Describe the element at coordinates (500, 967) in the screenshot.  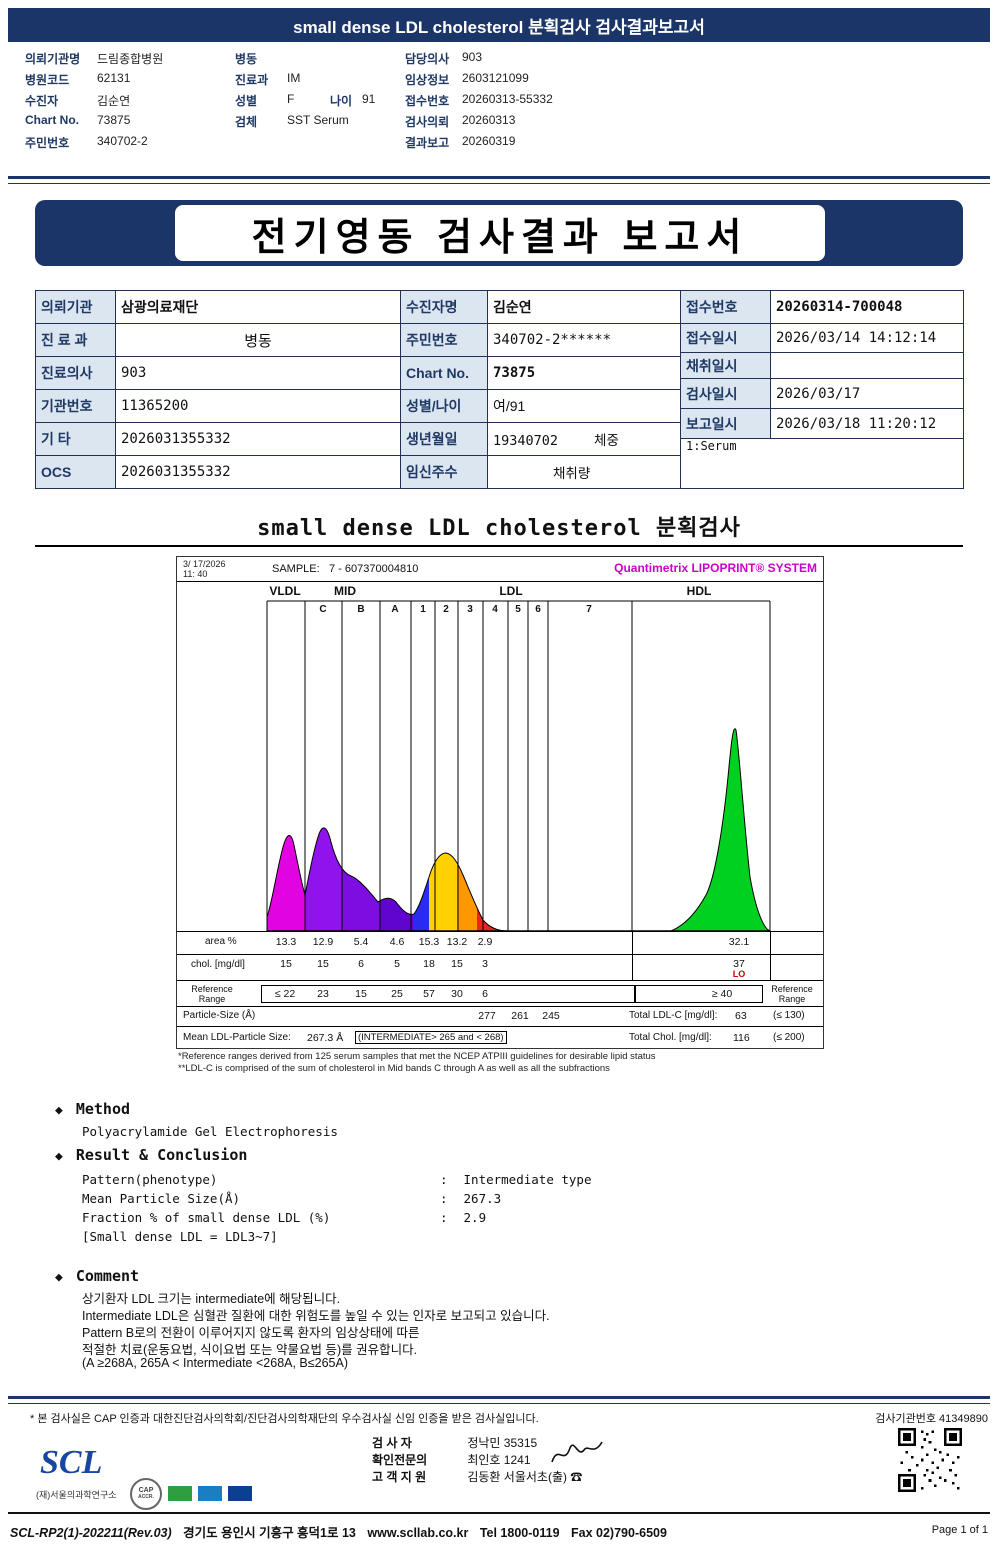
I see `cholesterol-row: chol. [mg/dl] 15 15 6 5 18 15 3 37 LO` at that location.